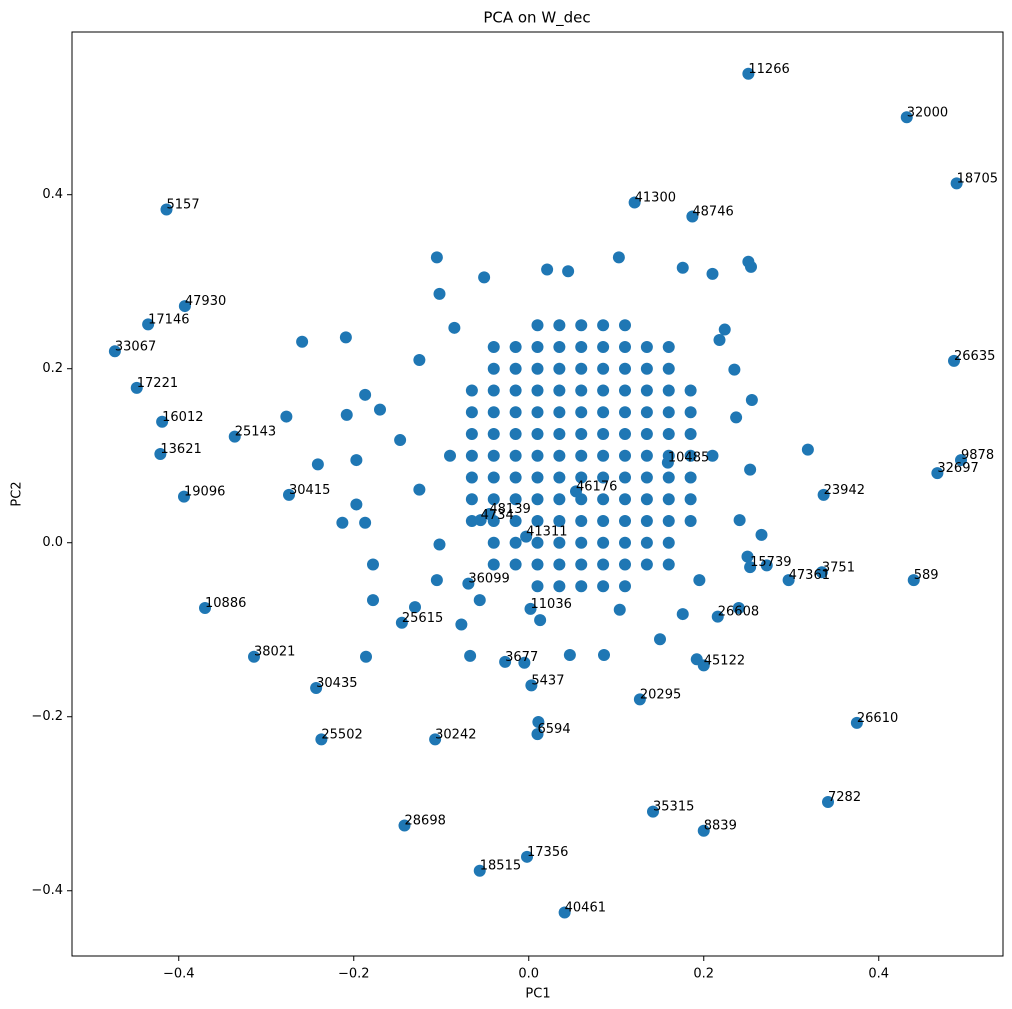  I want to click on point-label: 20295, so click(660, 694).